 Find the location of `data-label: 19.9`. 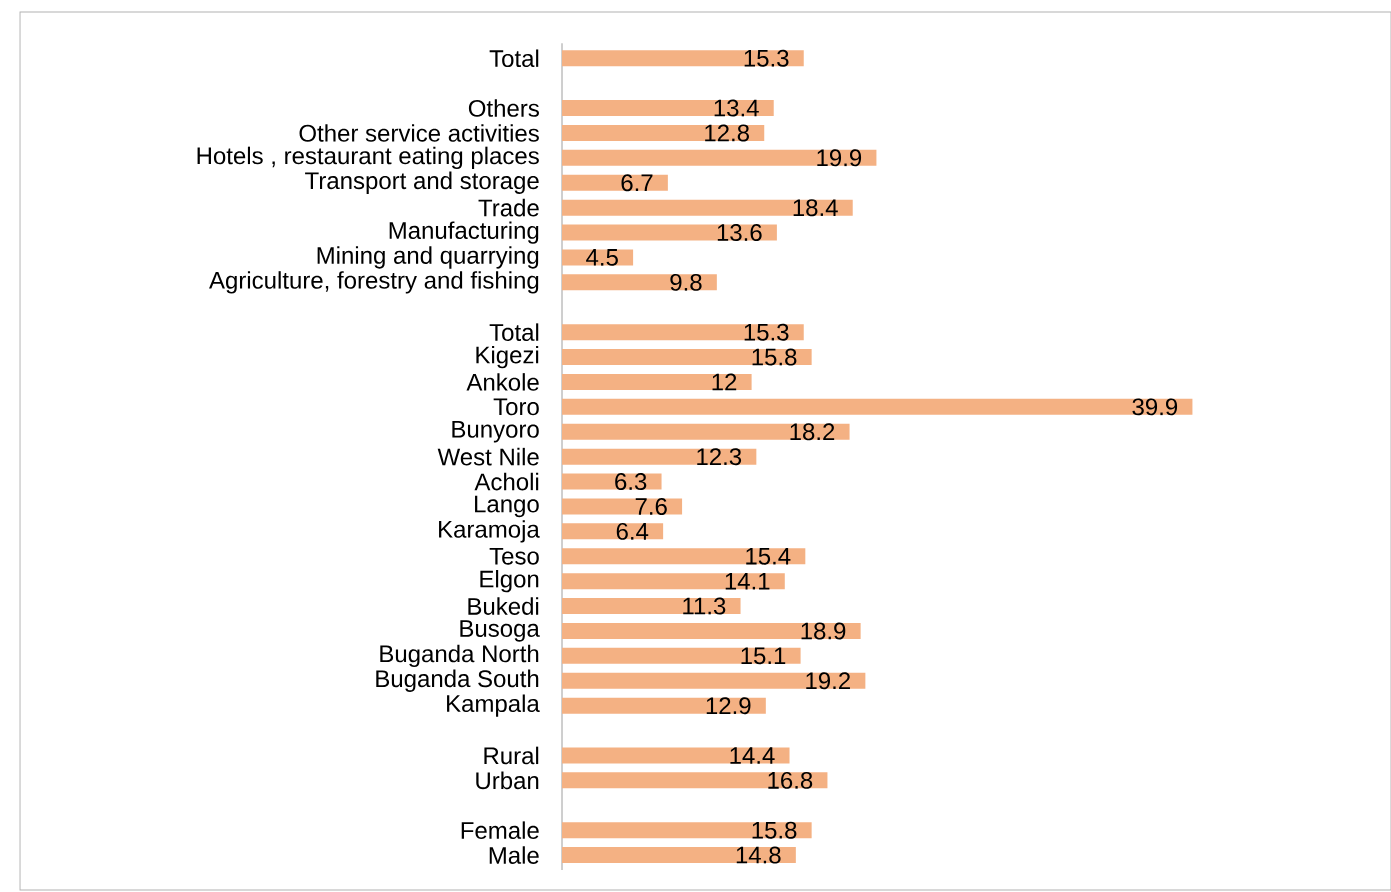

data-label: 19.9 is located at coordinates (839, 158).